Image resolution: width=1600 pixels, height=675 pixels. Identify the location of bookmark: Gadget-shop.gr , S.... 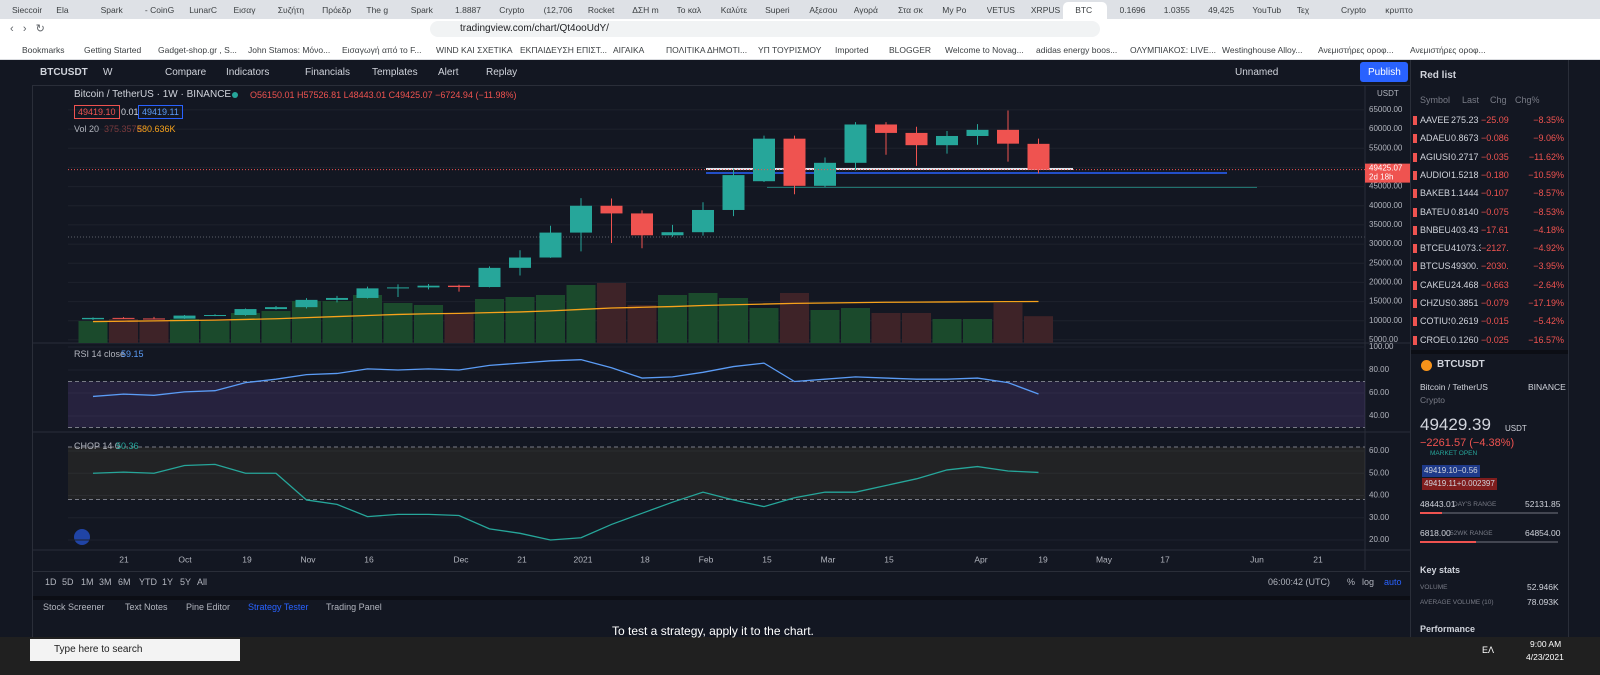
(197, 50).